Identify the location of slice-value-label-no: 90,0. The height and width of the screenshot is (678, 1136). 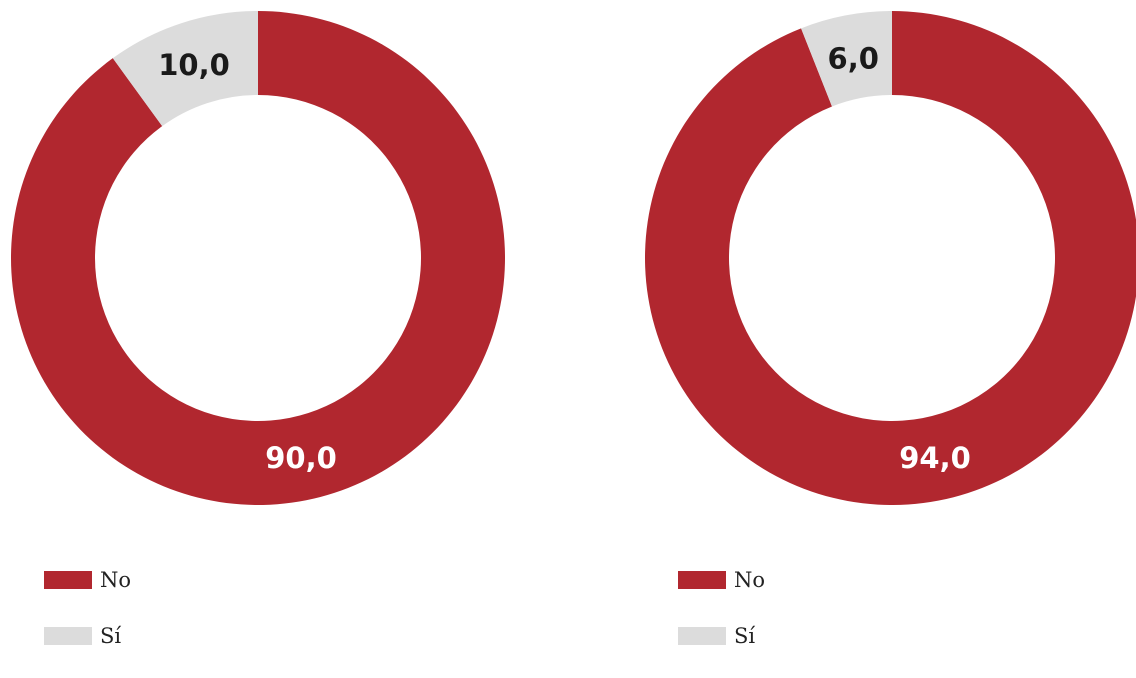
(301, 458).